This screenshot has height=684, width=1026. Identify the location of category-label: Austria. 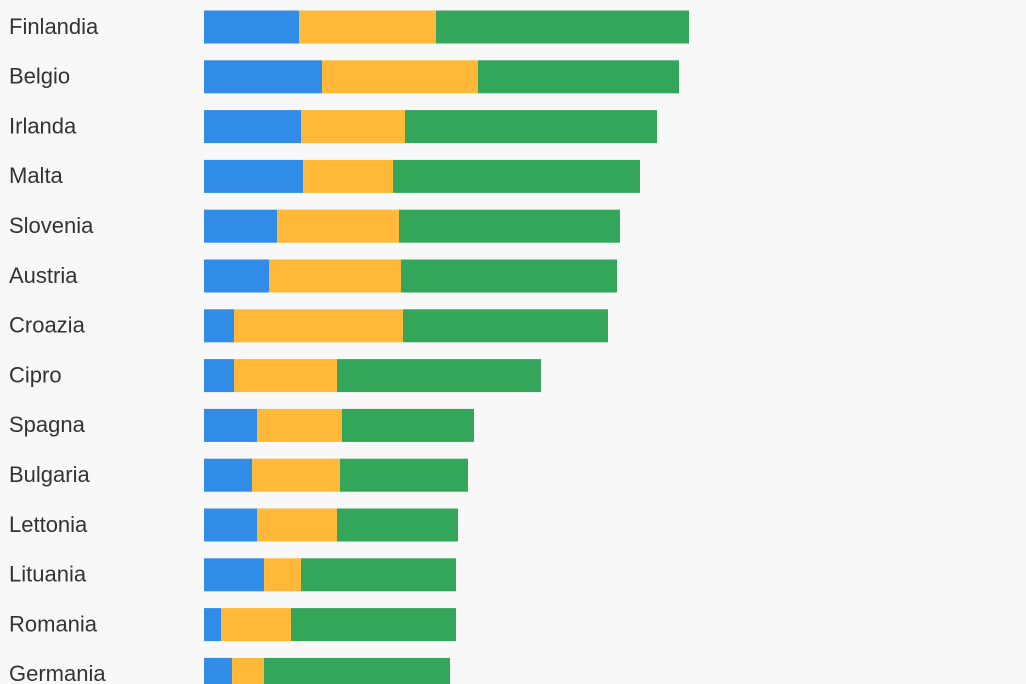
(43, 275).